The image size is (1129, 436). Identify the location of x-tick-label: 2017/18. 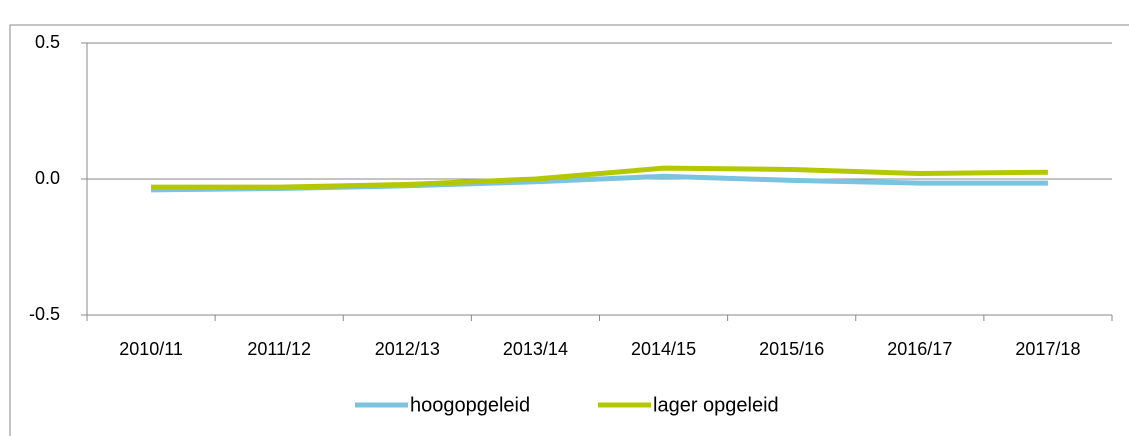
(1047, 349).